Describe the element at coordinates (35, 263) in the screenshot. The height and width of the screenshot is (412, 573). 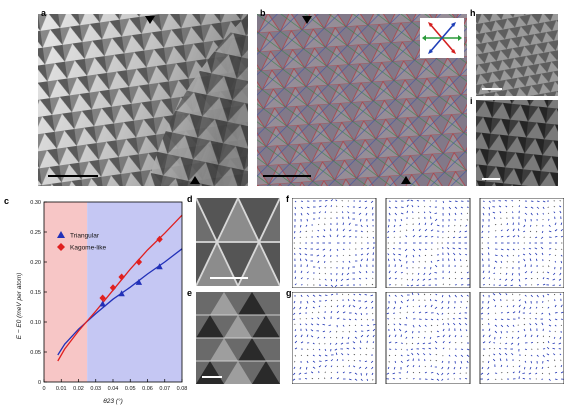
I see `y-tick-label: 0.20` at that location.